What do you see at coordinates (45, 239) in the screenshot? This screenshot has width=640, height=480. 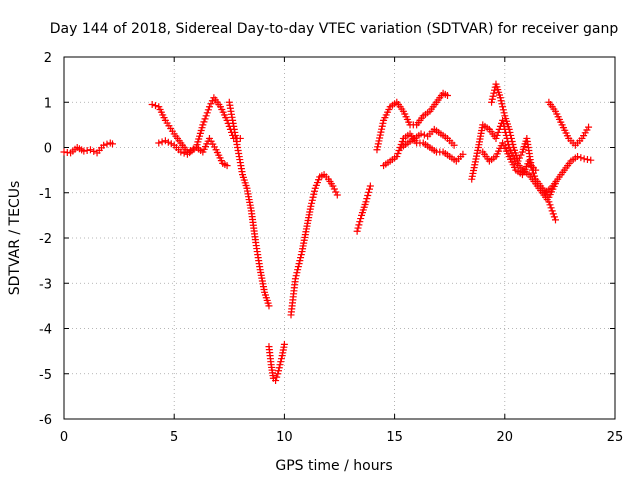 I see `y-tick-label: -2` at bounding box center [45, 239].